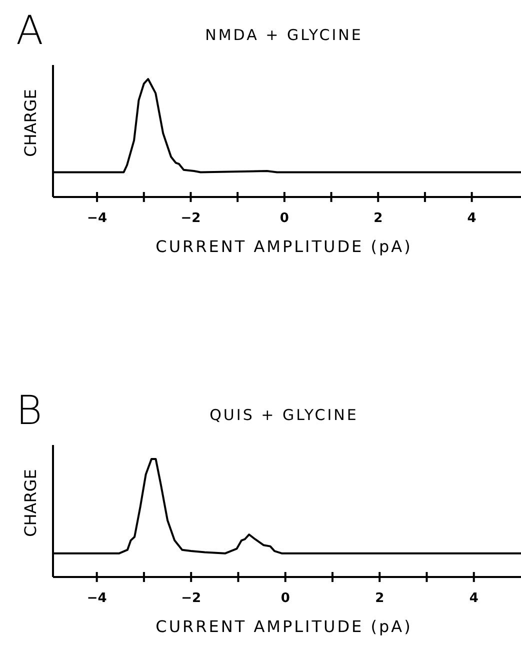  I want to click on chart-title: QUIS + GLYCINE, so click(284, 415).